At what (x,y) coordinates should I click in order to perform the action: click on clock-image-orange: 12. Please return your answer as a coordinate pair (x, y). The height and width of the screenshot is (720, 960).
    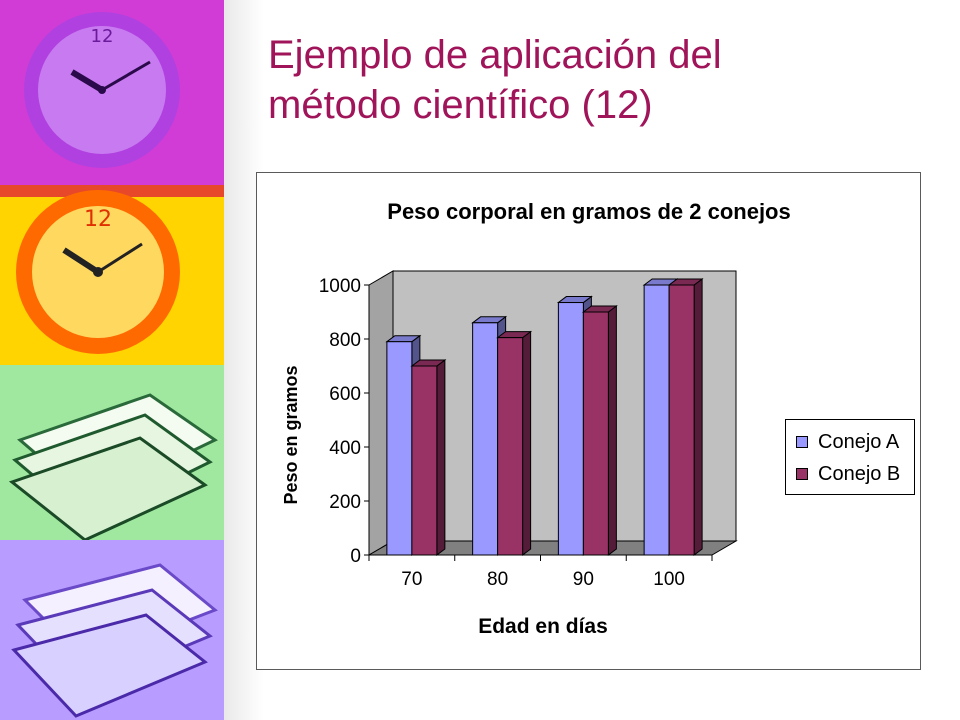
    Looking at the image, I should click on (114, 275).